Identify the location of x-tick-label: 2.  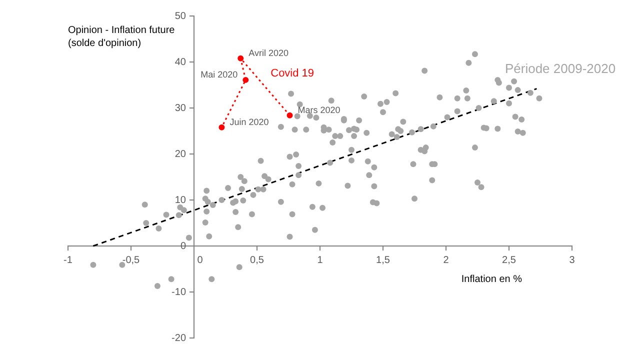
(446, 260).